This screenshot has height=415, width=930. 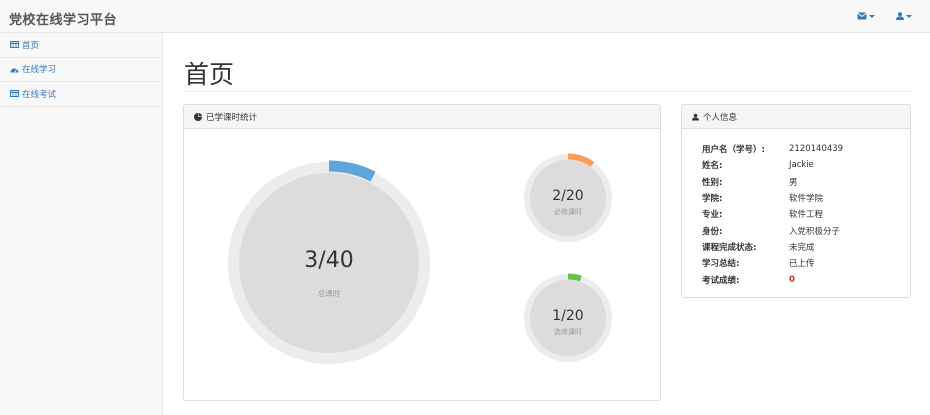 I want to click on info-row-college: 学院: 软件学院, so click(x=772, y=198).